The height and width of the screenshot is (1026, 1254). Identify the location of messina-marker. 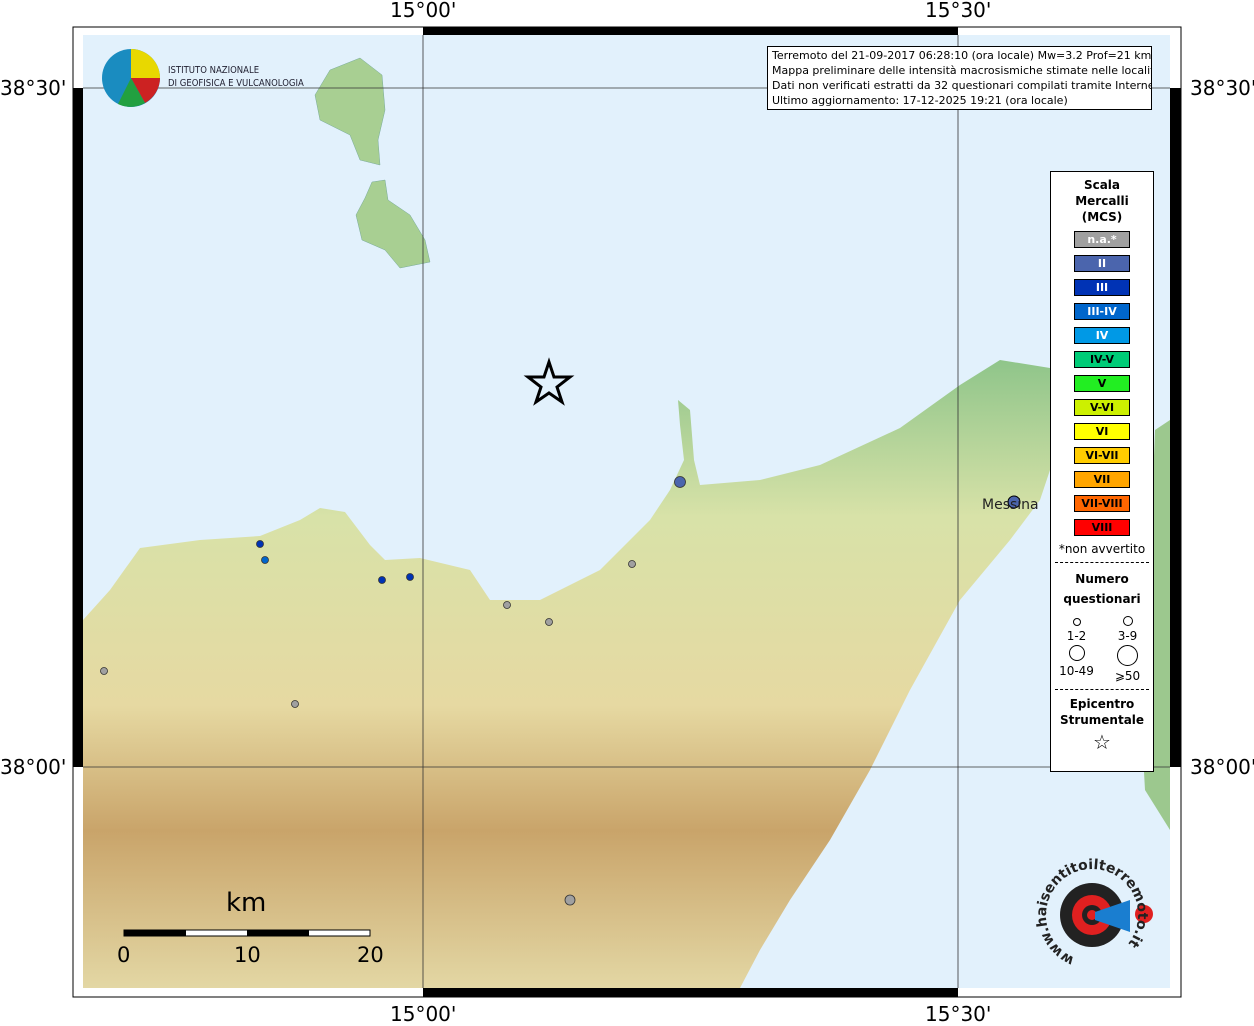
(1014, 502).